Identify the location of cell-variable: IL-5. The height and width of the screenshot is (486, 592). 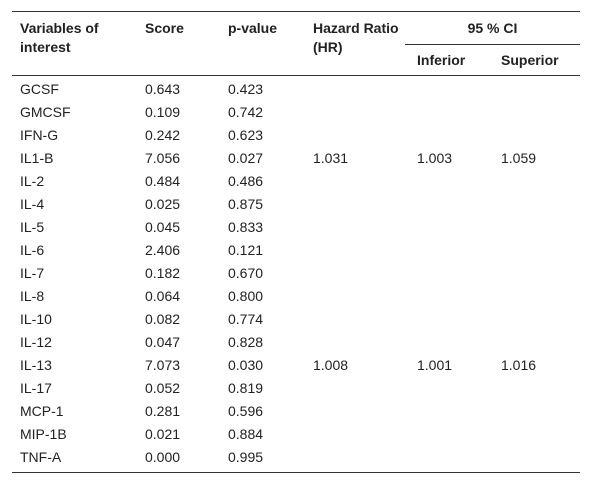
(32, 227).